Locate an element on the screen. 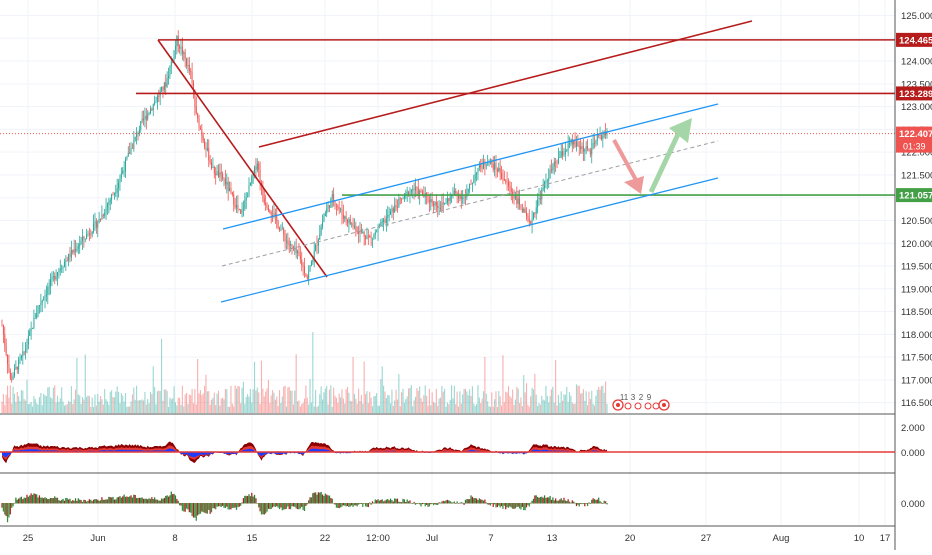 The height and width of the screenshot is (555, 932). countdown-label: 01:39 is located at coordinates (914, 147).